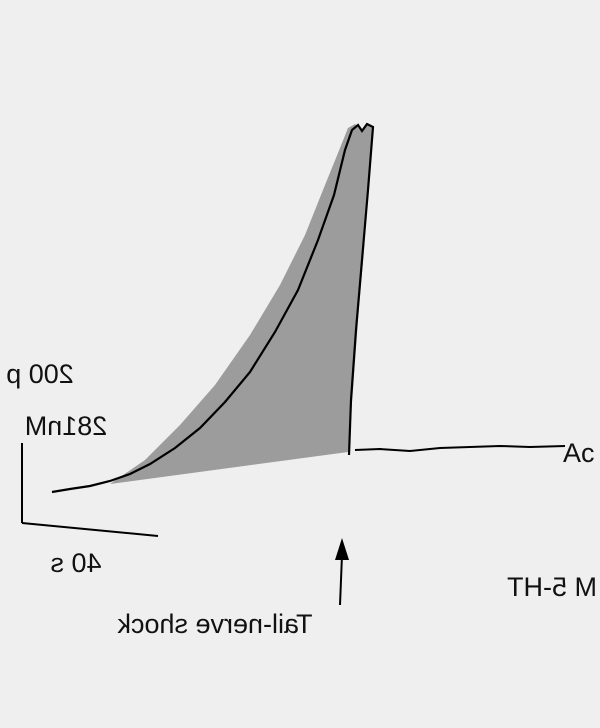  Describe the element at coordinates (90, 529) in the screenshot. I see `horizontal-scale-bar` at that location.